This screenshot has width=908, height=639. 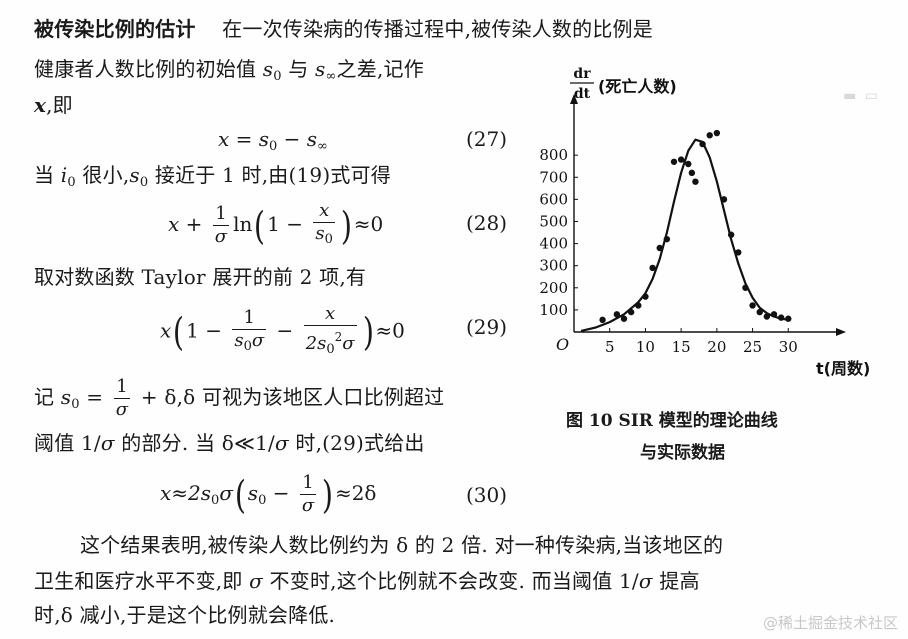 What do you see at coordinates (487, 139) in the screenshot?
I see `equation-number-27: (27)` at bounding box center [487, 139].